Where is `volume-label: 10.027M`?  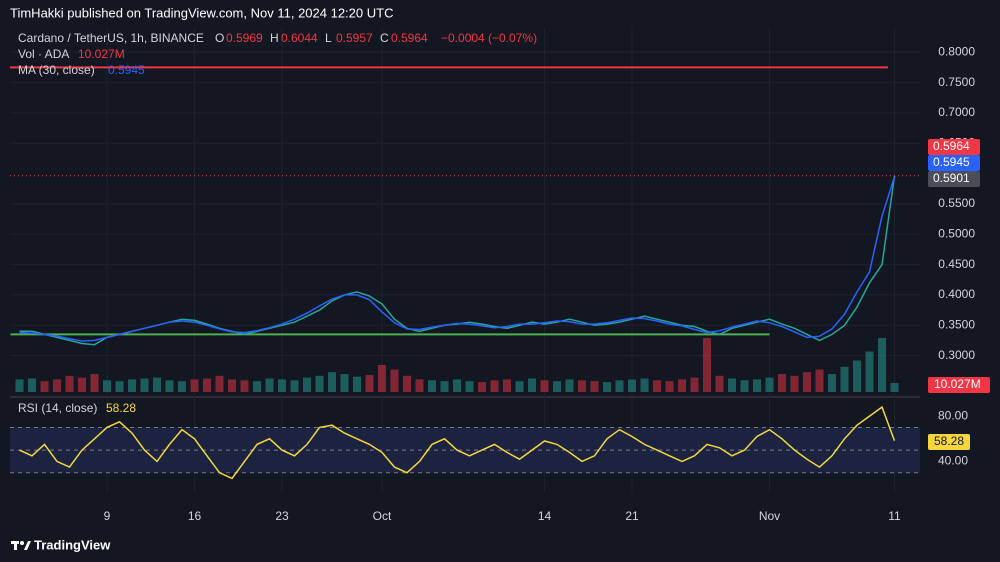
volume-label: 10.027M is located at coordinates (957, 384).